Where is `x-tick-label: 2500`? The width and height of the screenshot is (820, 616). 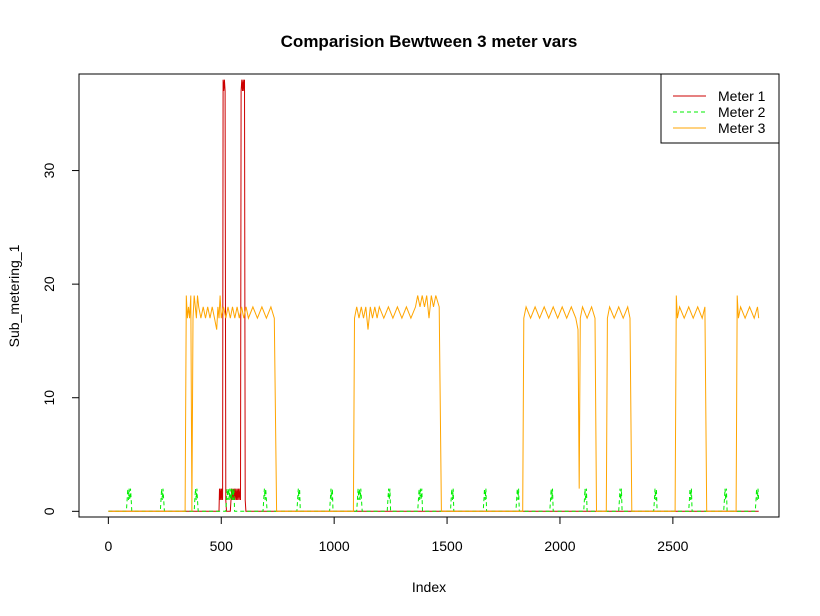 x-tick-label: 2500 is located at coordinates (672, 546).